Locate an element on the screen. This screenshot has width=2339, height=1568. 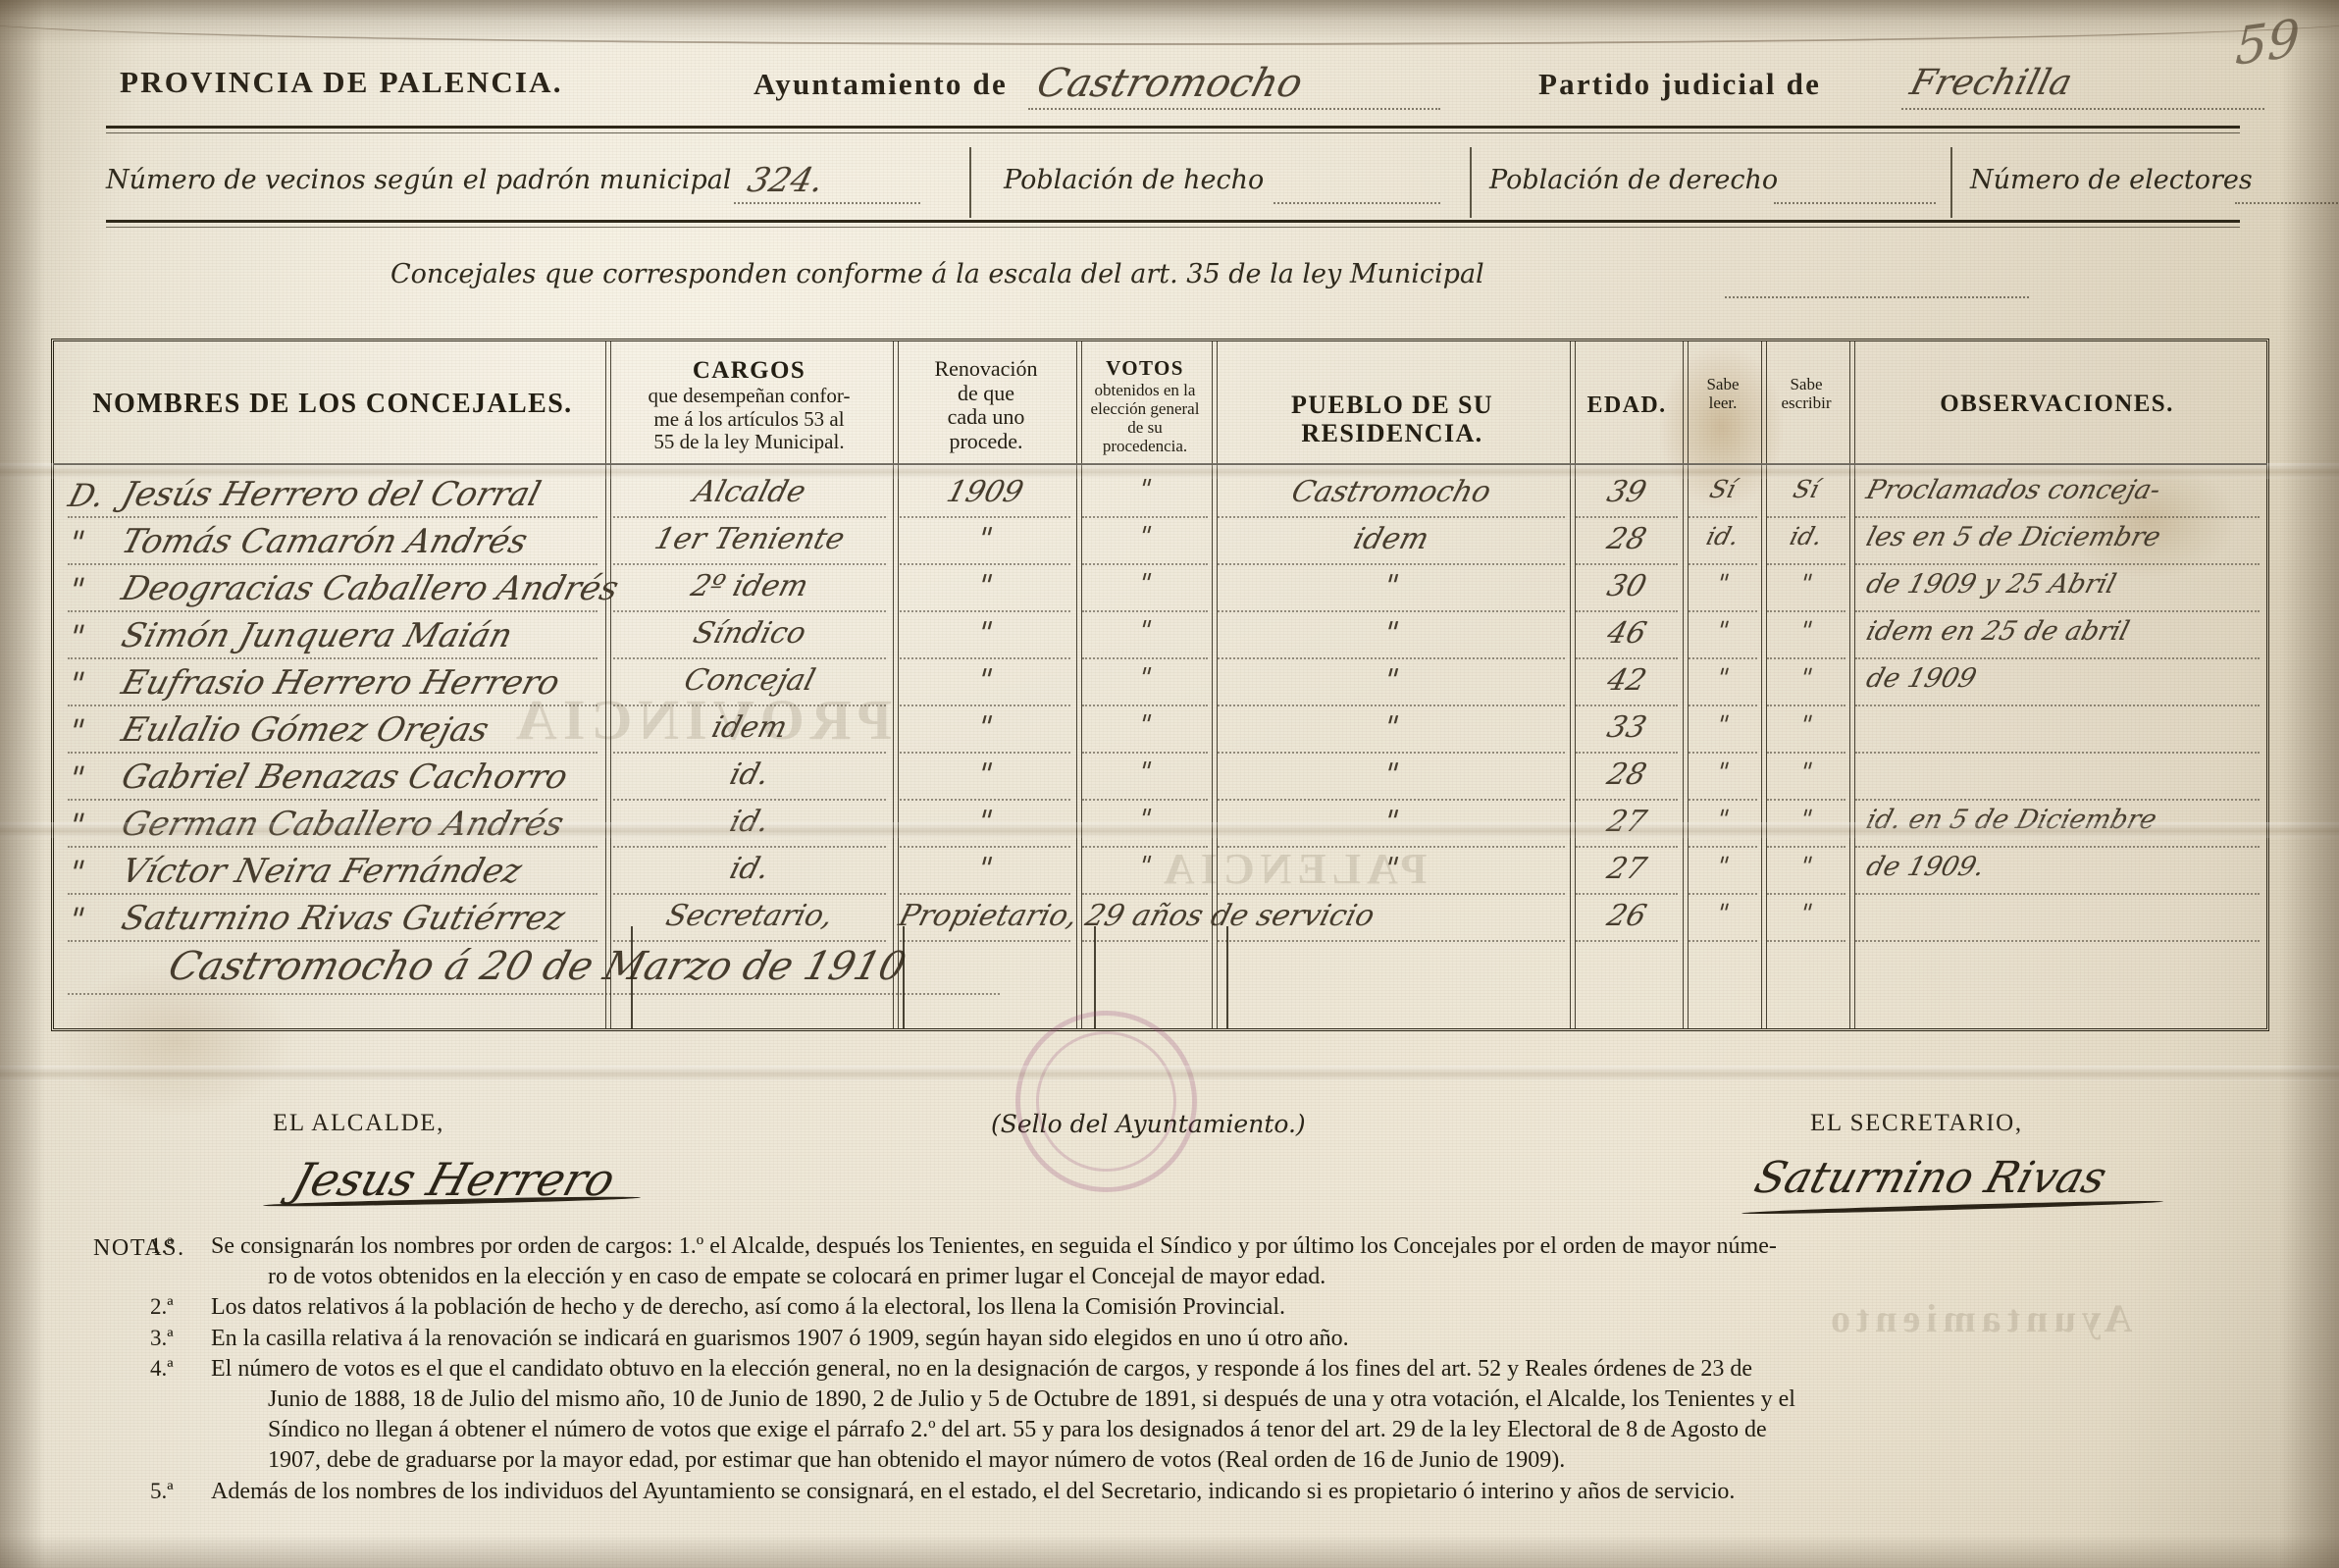
note-number: 5.ª is located at coordinates (162, 1490).